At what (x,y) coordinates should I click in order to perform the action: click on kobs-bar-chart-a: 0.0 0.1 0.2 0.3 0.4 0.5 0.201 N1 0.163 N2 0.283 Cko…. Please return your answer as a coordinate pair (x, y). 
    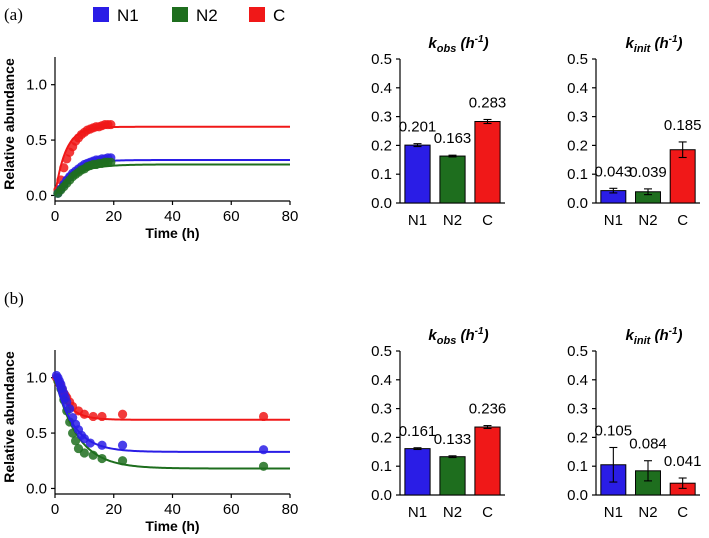
    Looking at the image, I should click on (438, 131).